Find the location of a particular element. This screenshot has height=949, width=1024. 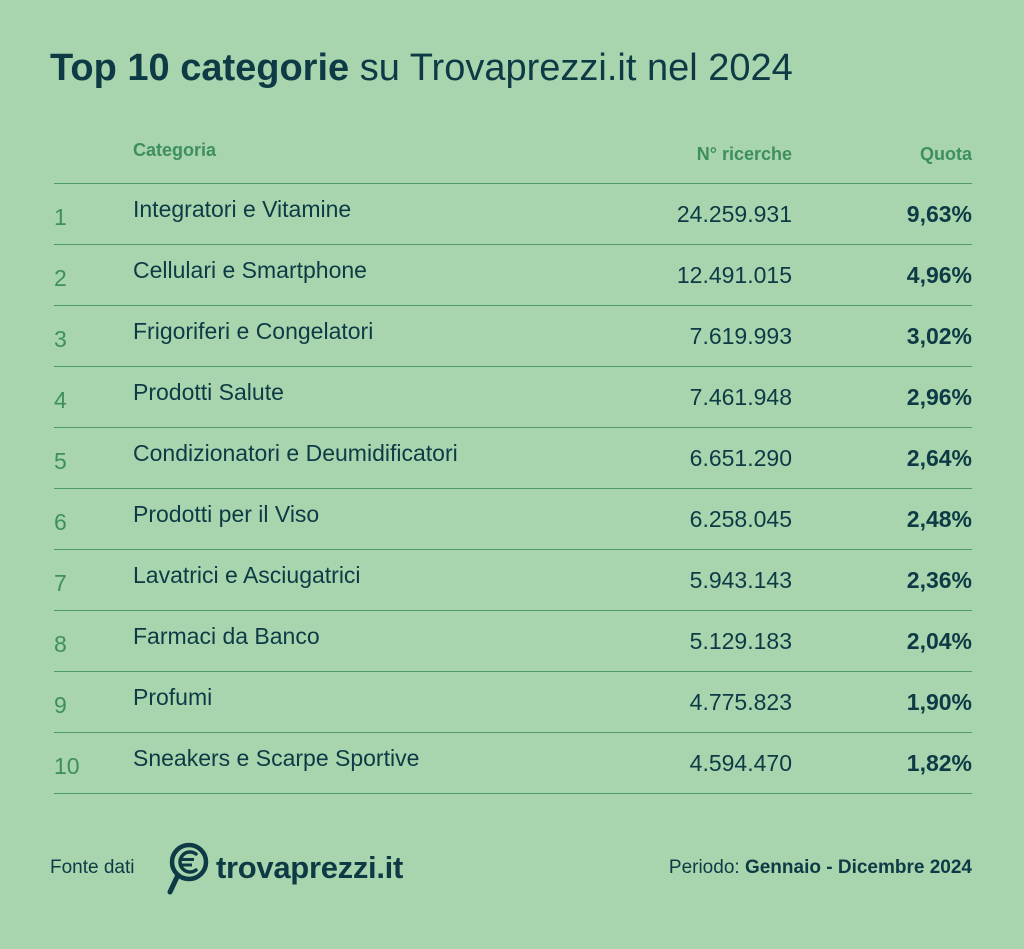

row-searches: 7.461.948 is located at coordinates (740, 397).